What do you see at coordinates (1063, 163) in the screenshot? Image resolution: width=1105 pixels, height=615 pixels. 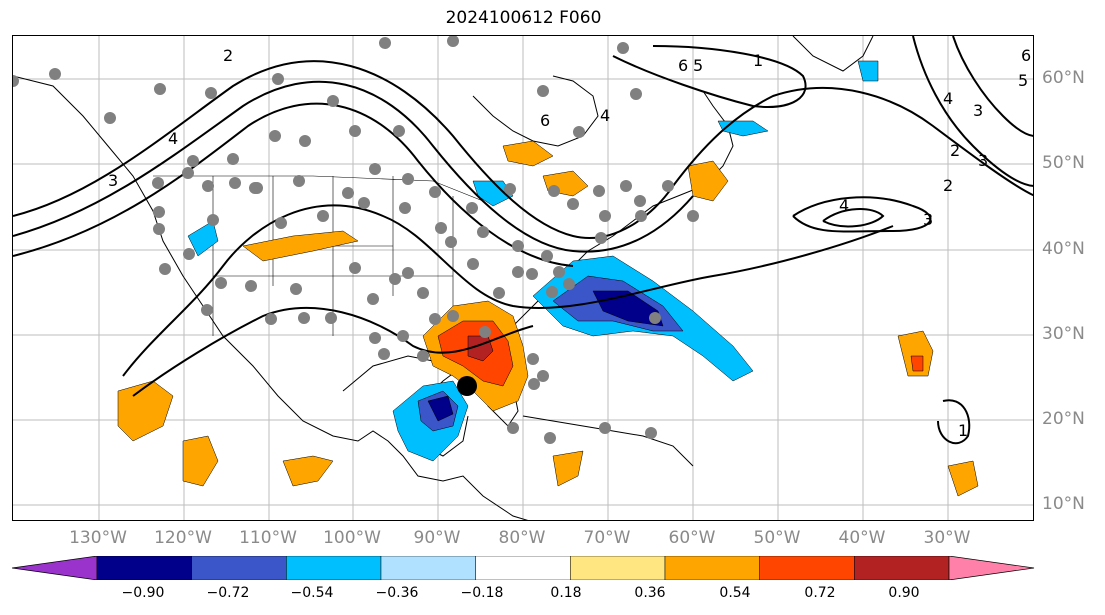 I see `lat-label: 50°N` at bounding box center [1063, 163].